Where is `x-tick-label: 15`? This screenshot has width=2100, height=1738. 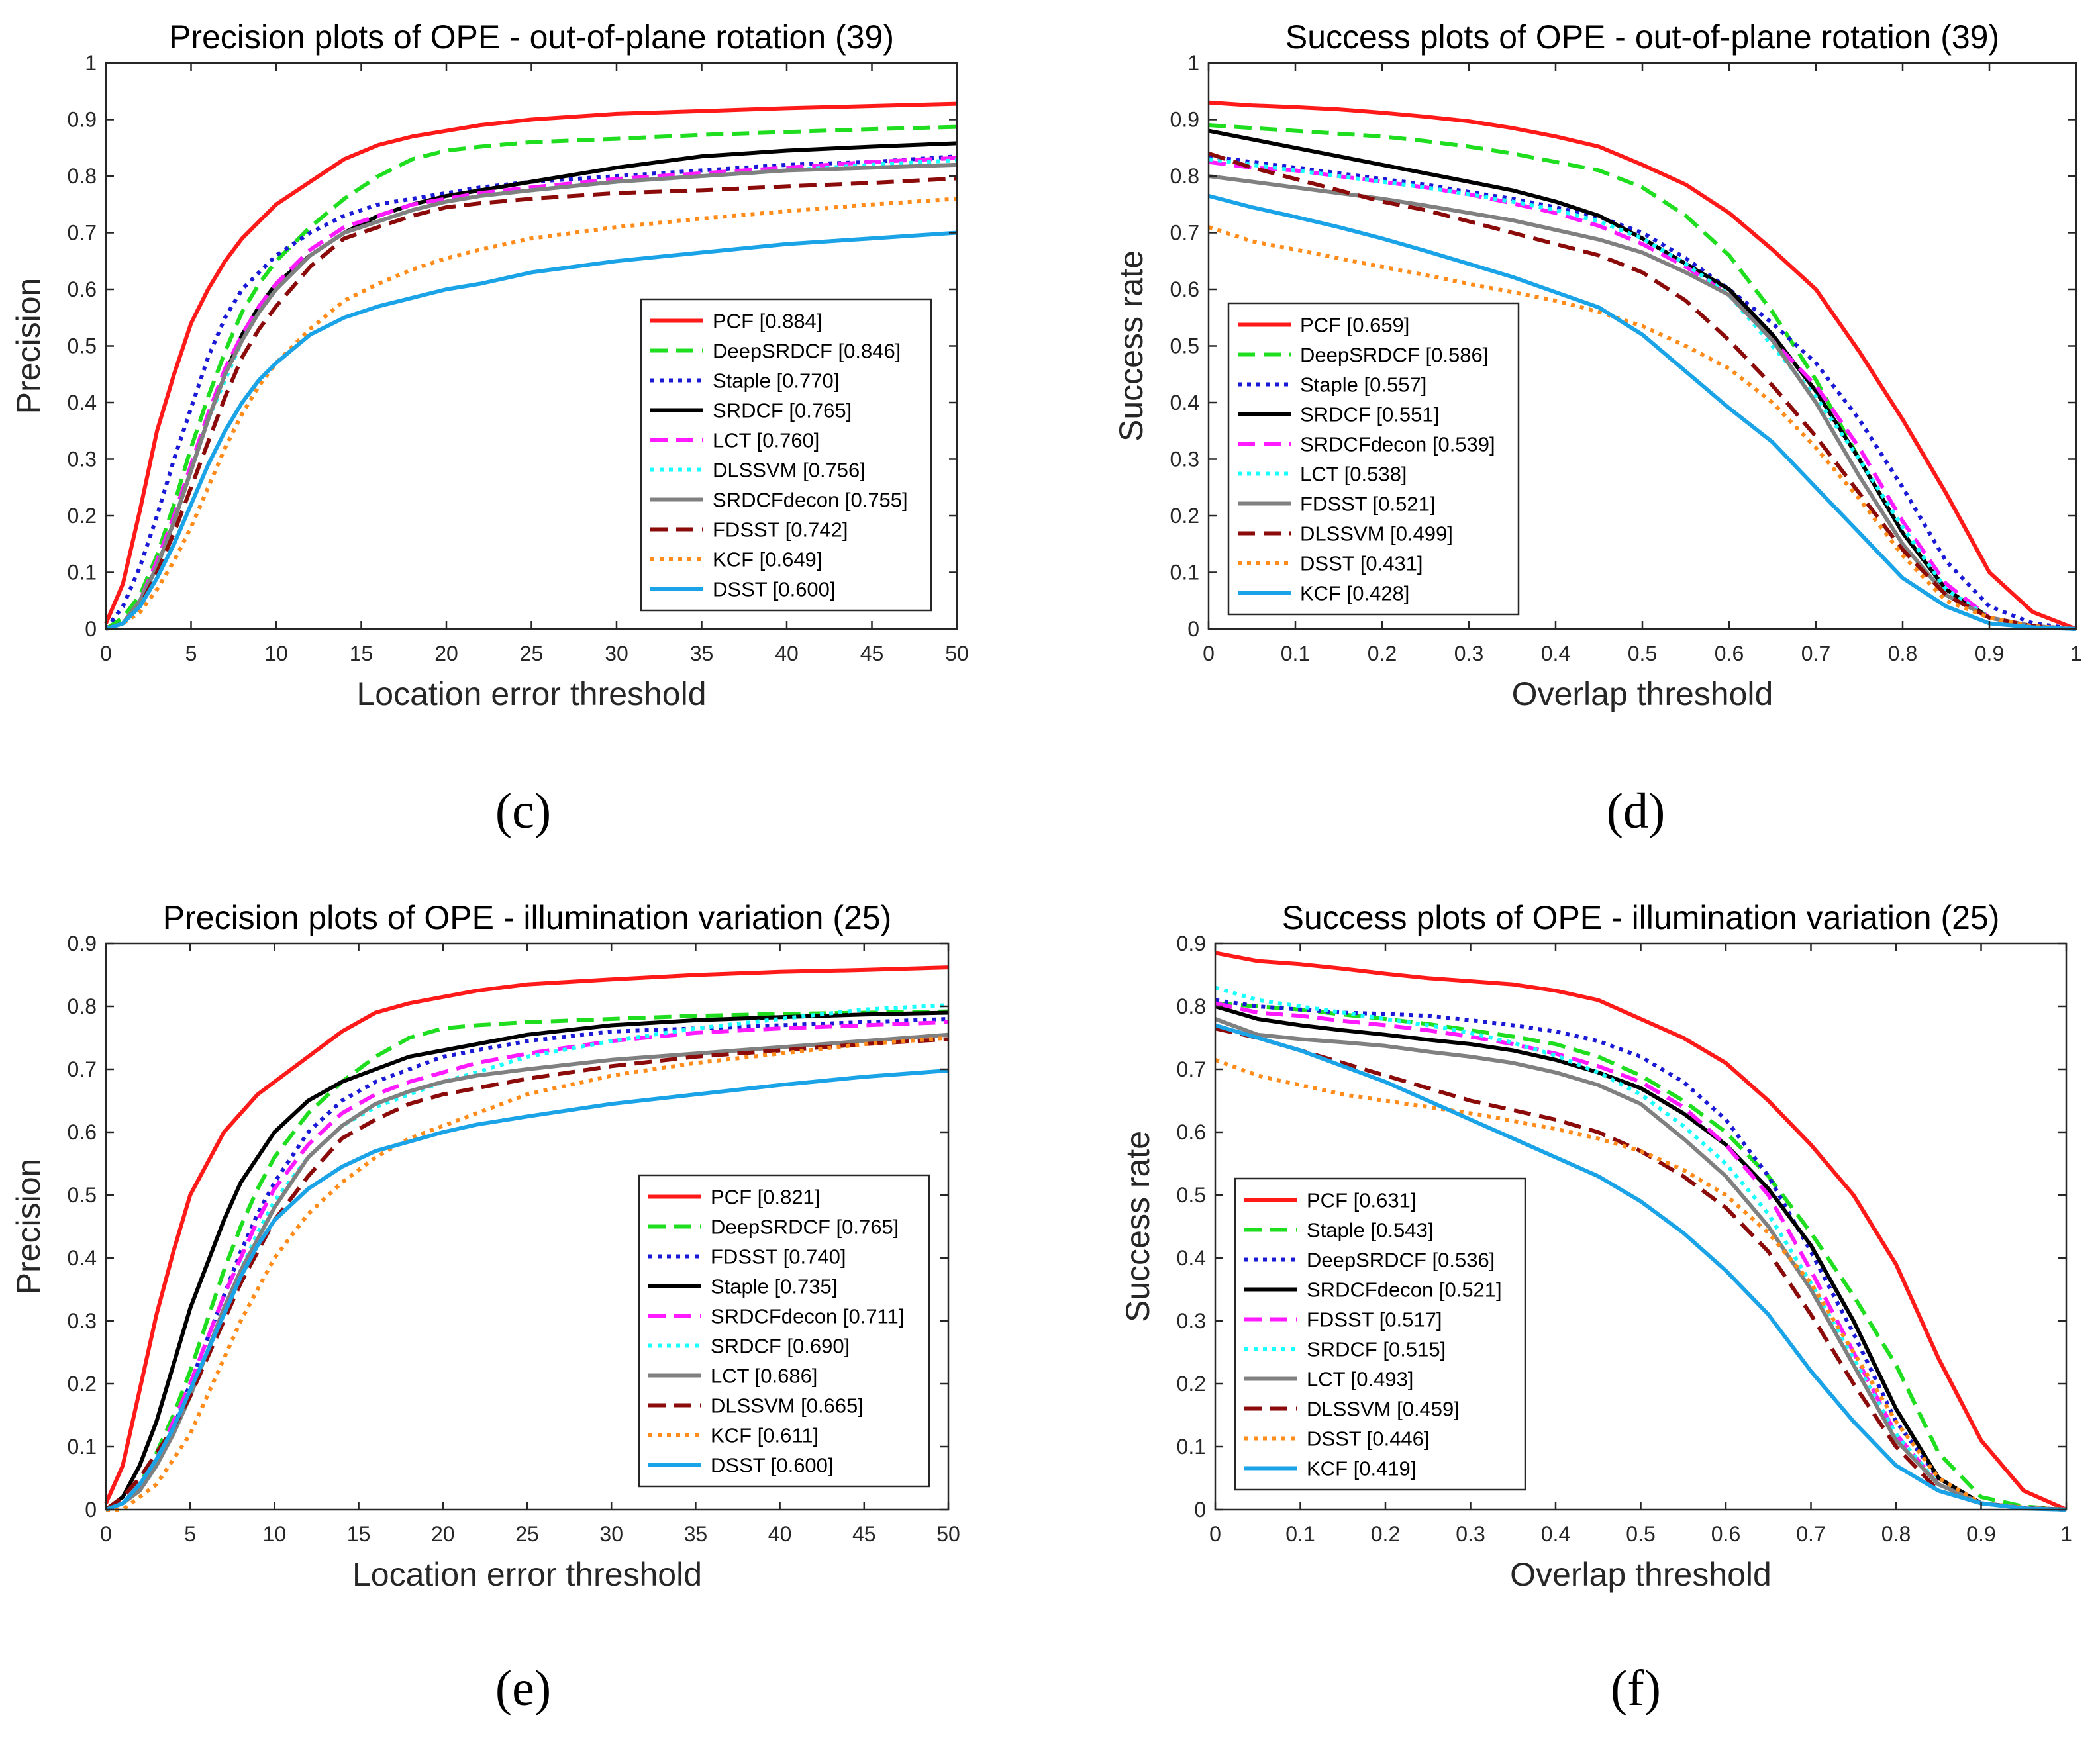
x-tick-label: 15 is located at coordinates (362, 653).